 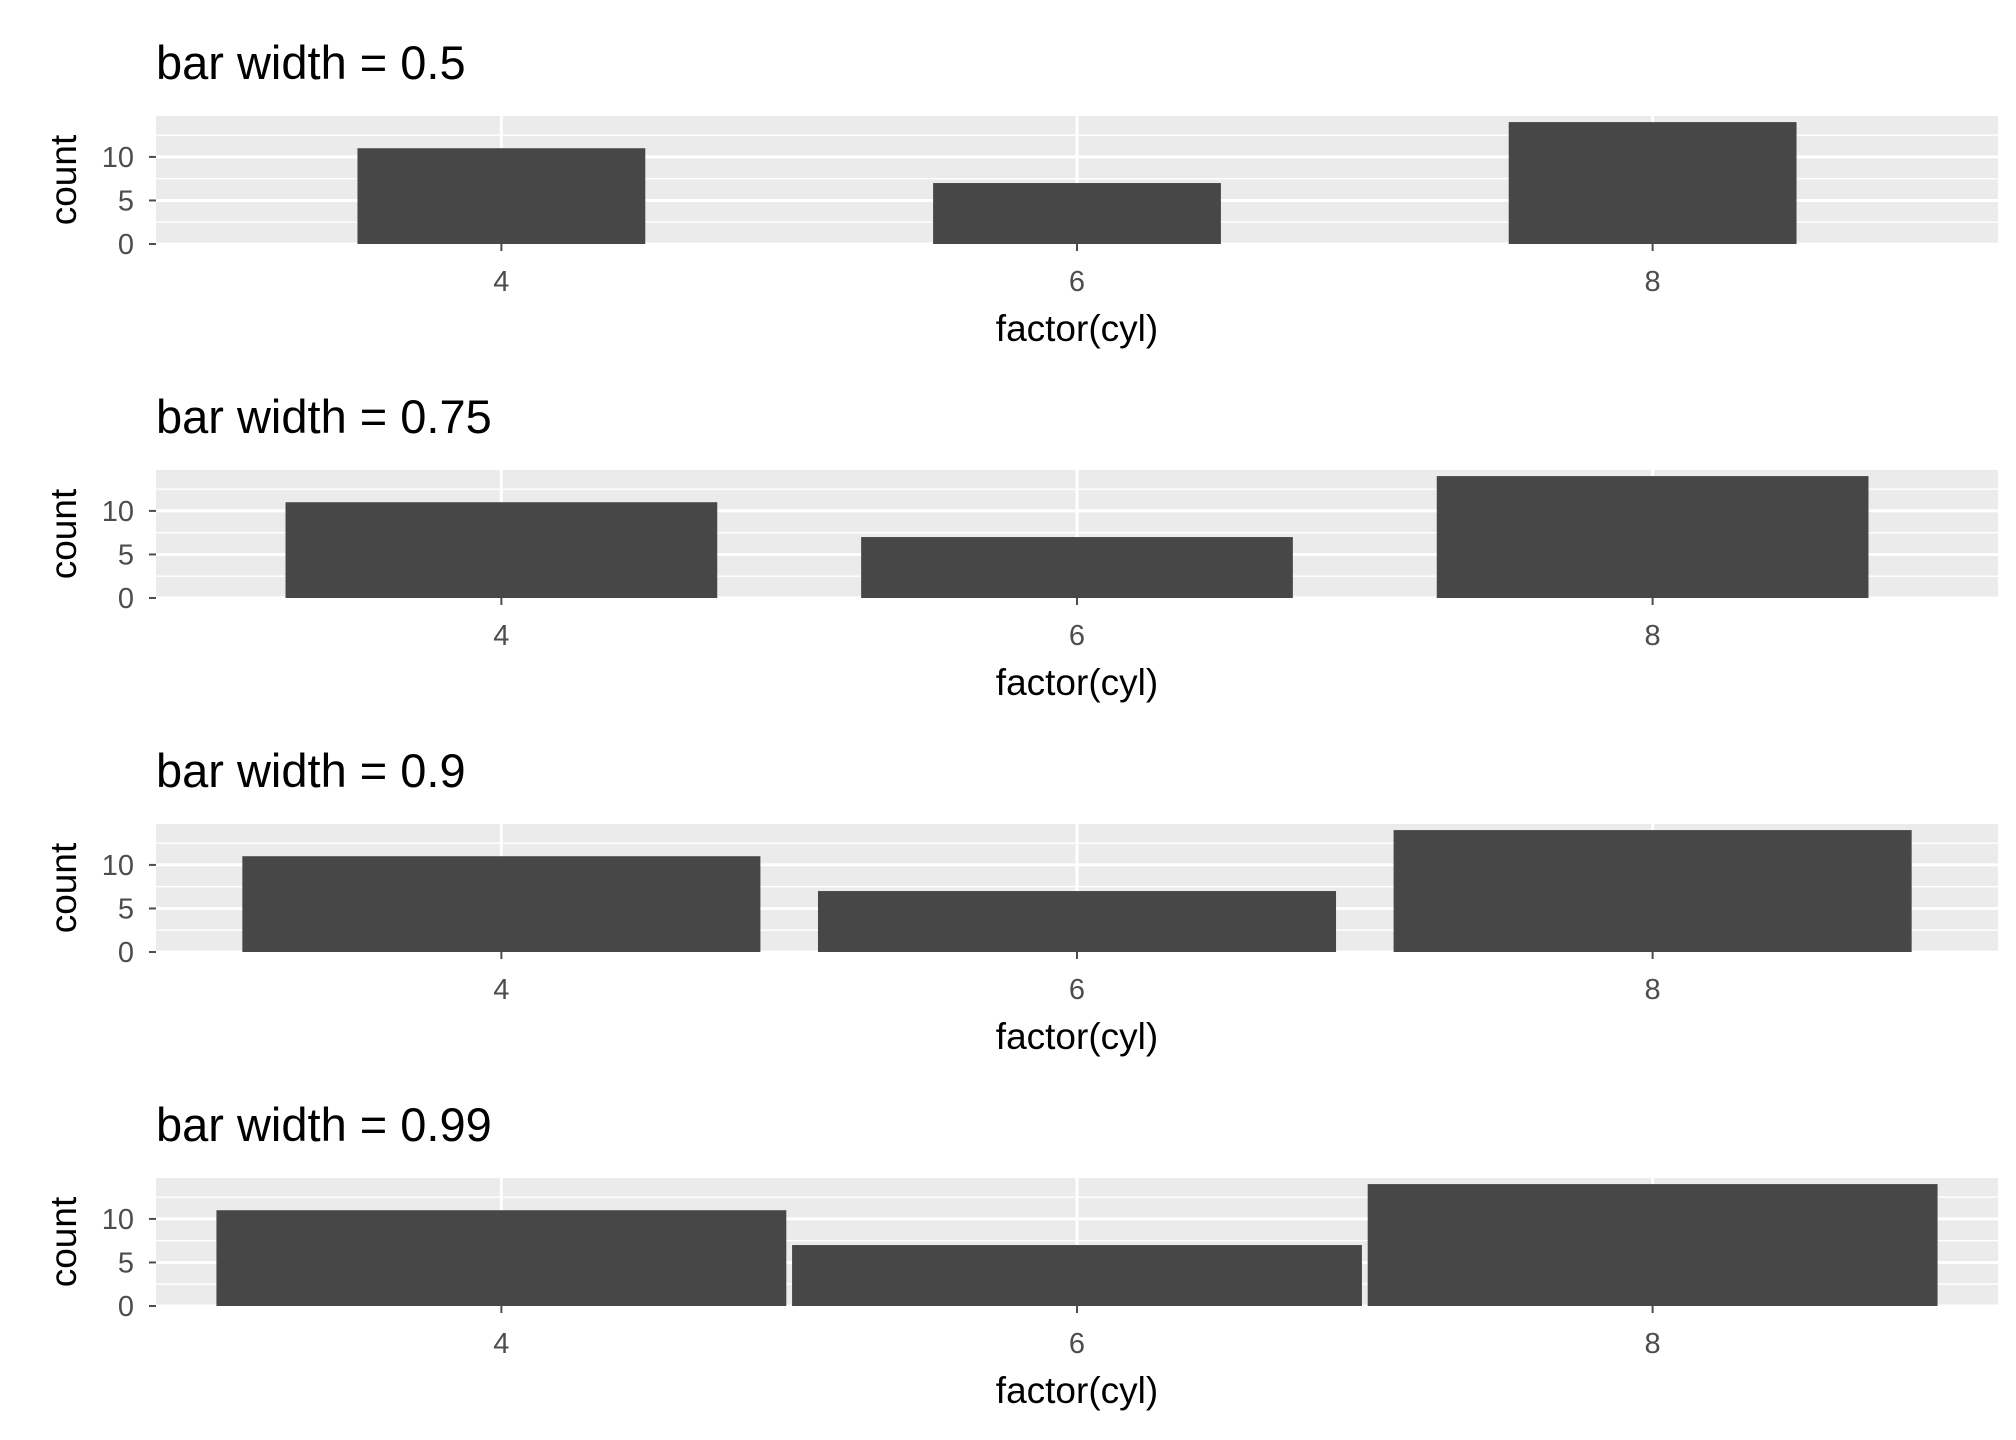 What do you see at coordinates (324, 1124) in the screenshot?
I see `chart-title: bar width = 0.99` at bounding box center [324, 1124].